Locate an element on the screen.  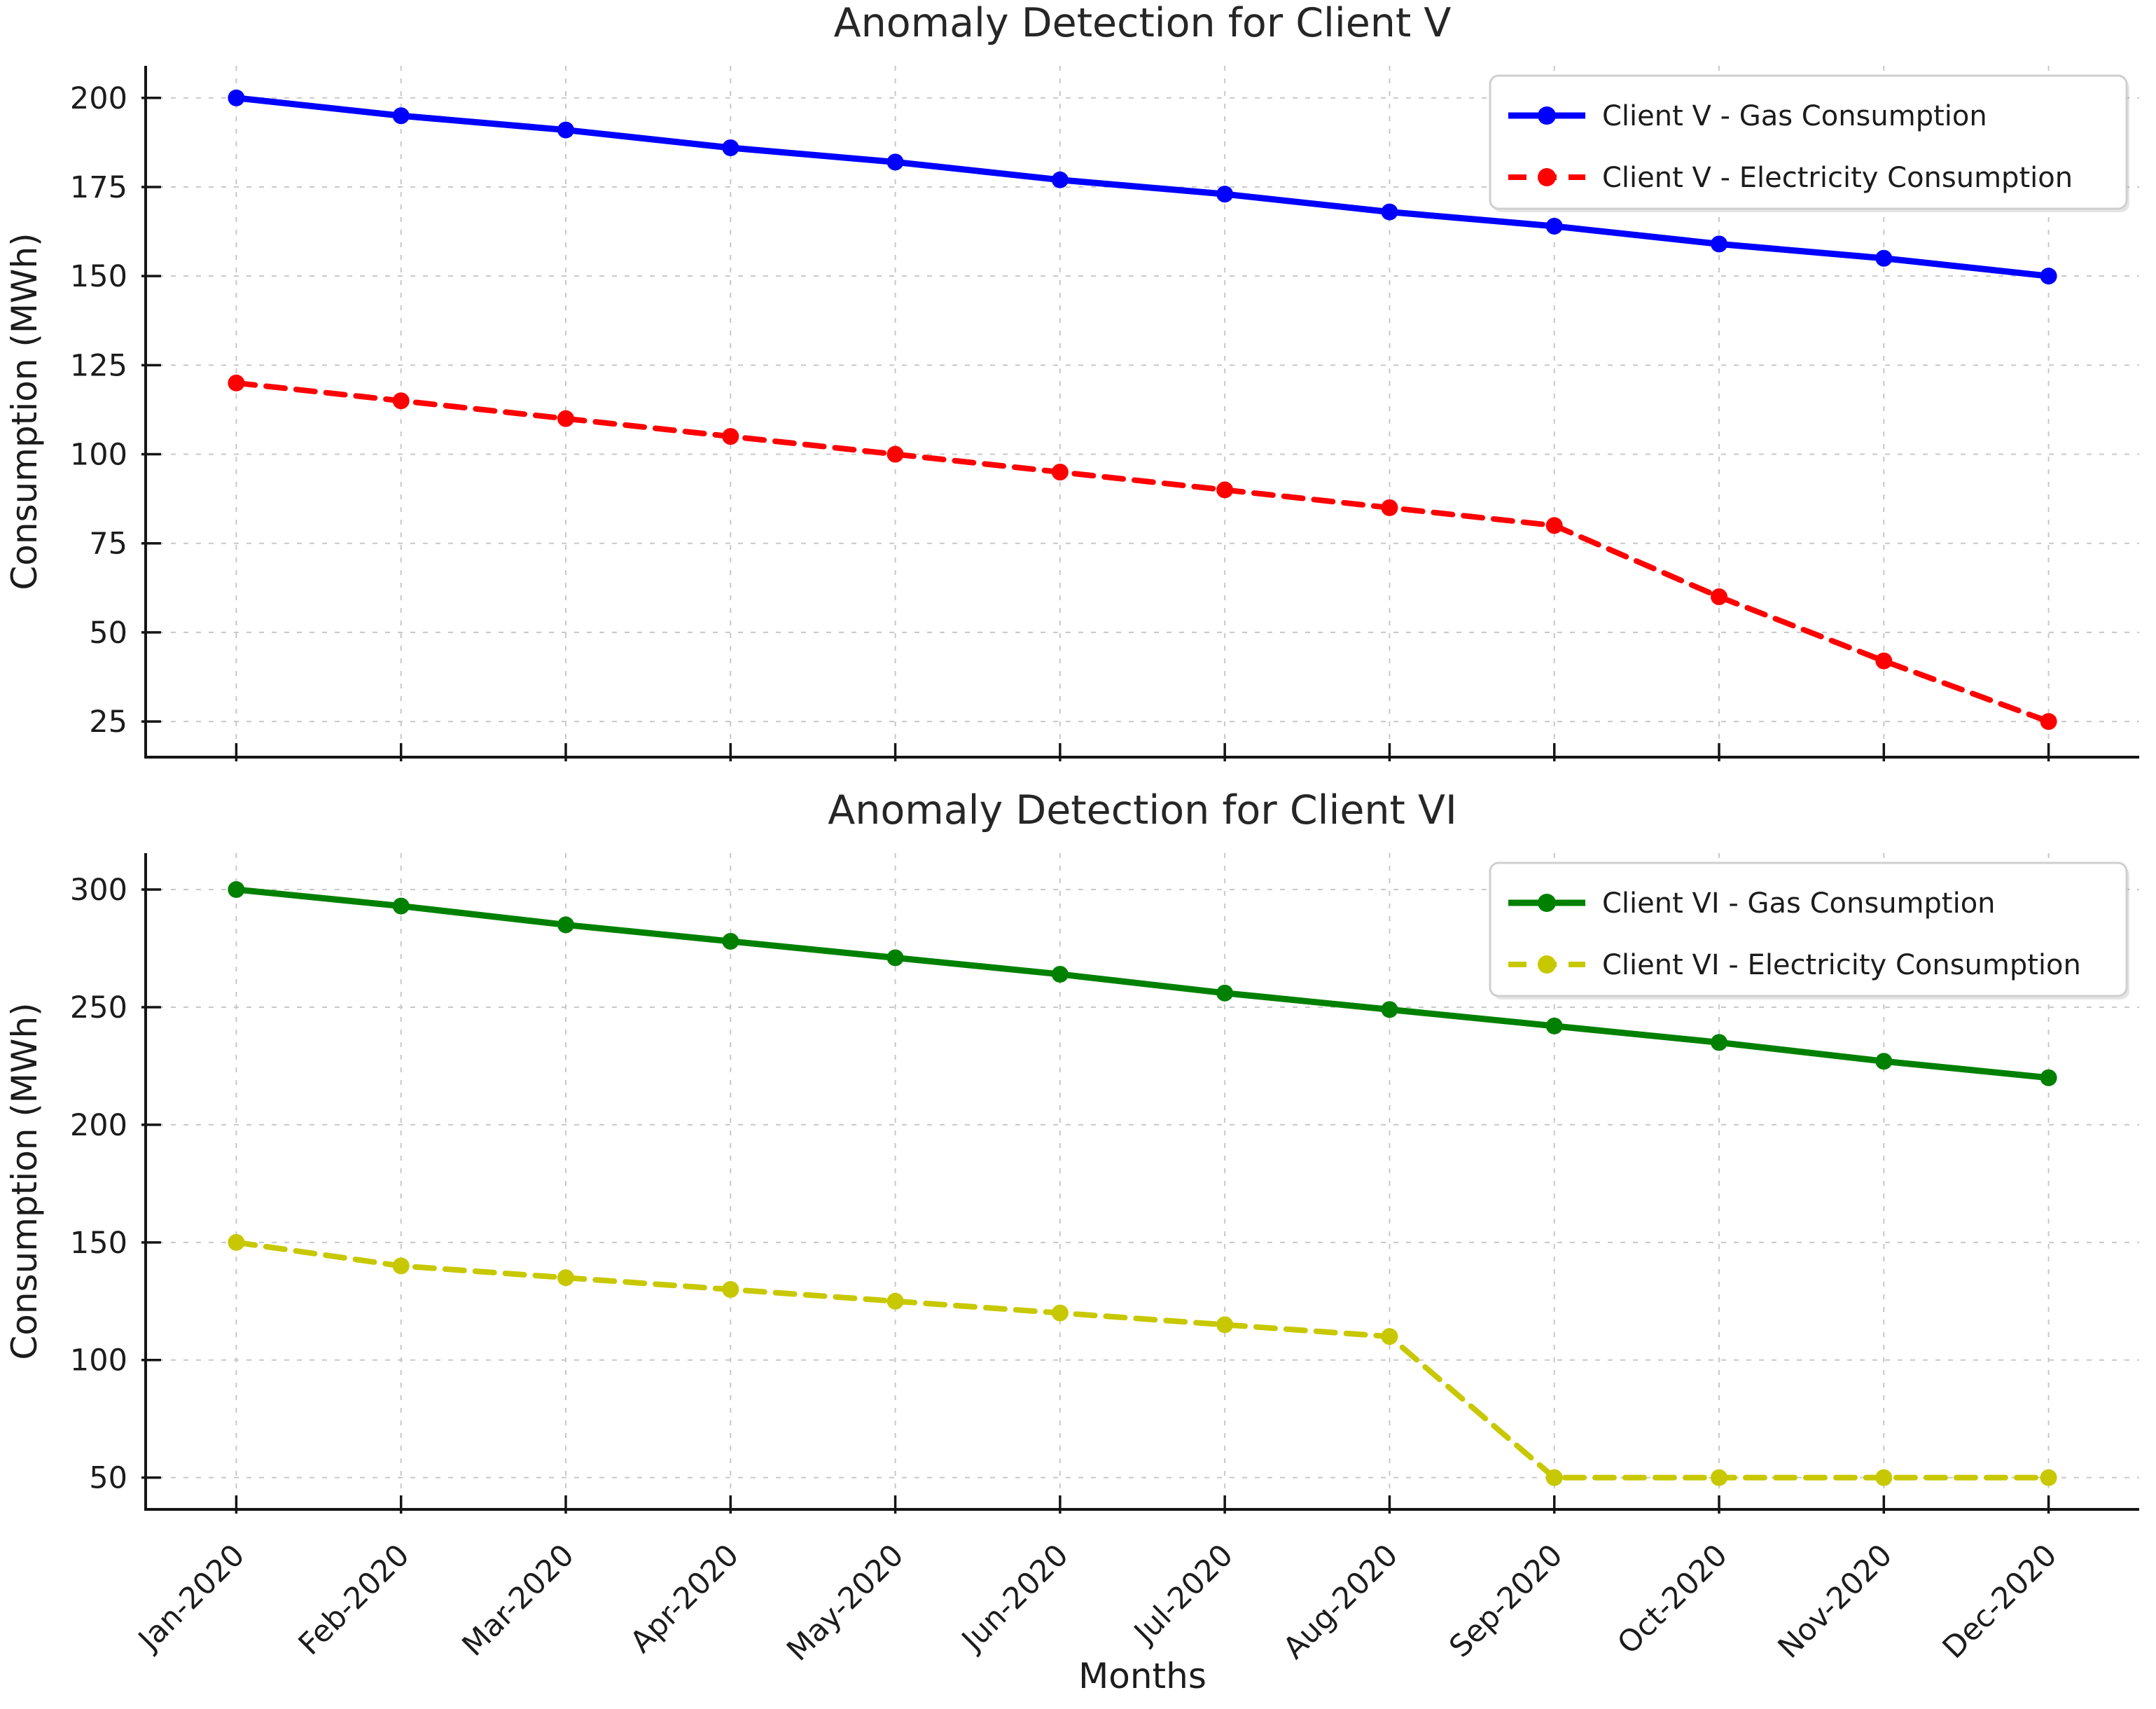
x-tick-label: Dec-2020 is located at coordinates (2000, 1601).